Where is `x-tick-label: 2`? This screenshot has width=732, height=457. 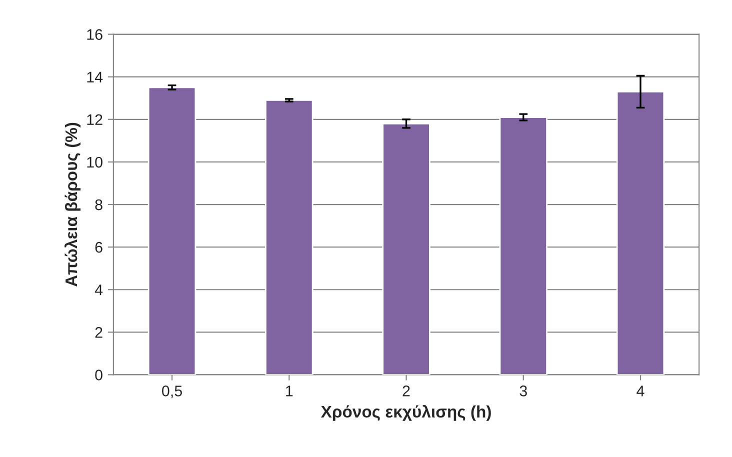 x-tick-label: 2 is located at coordinates (406, 391).